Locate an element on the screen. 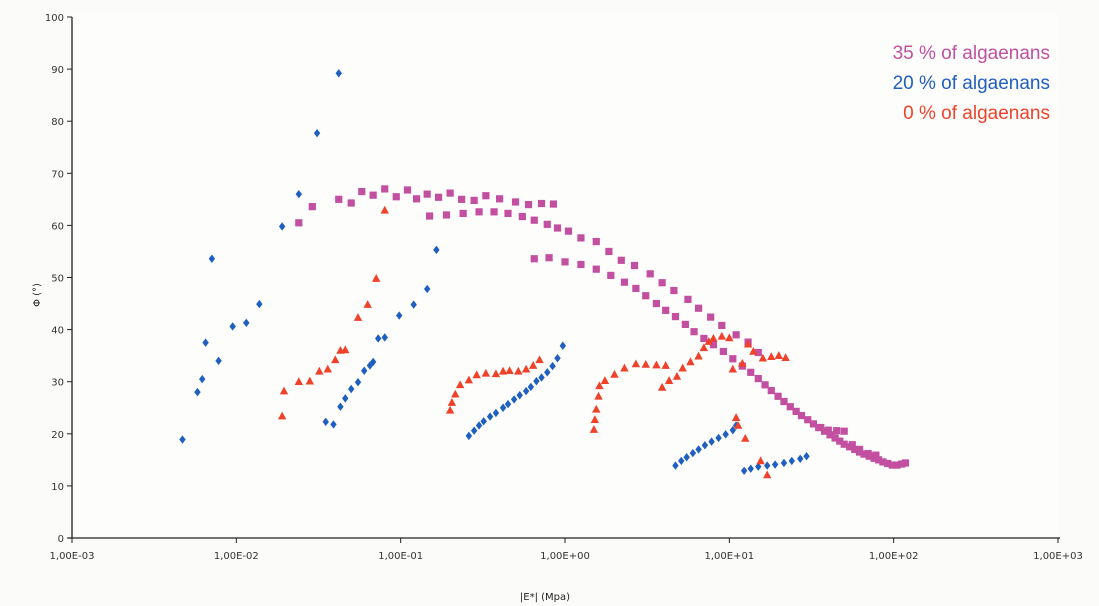 Image resolution: width=1099 pixels, height=606 pixels. x-tick-label: 1,00E-03 is located at coordinates (72, 556).